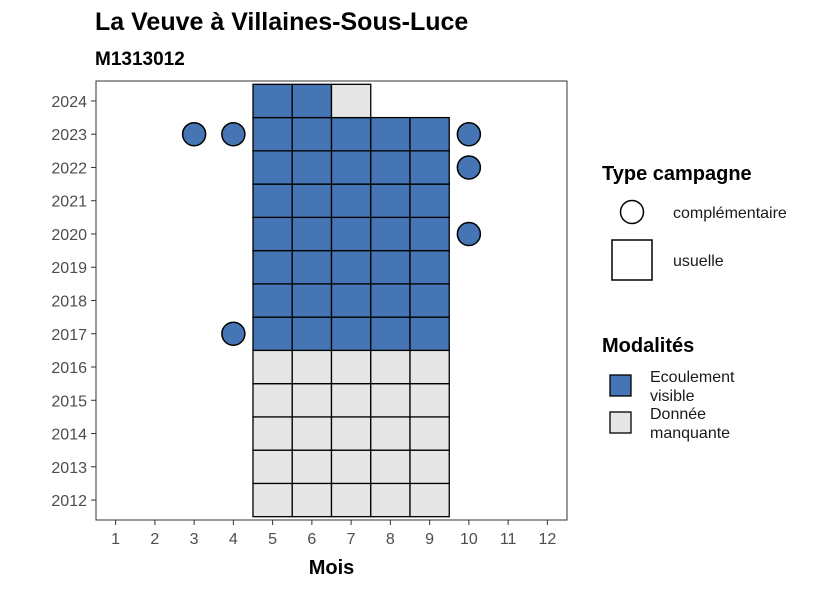  What do you see at coordinates (311, 539) in the screenshot?
I see `x-tick-label: 6` at bounding box center [311, 539].